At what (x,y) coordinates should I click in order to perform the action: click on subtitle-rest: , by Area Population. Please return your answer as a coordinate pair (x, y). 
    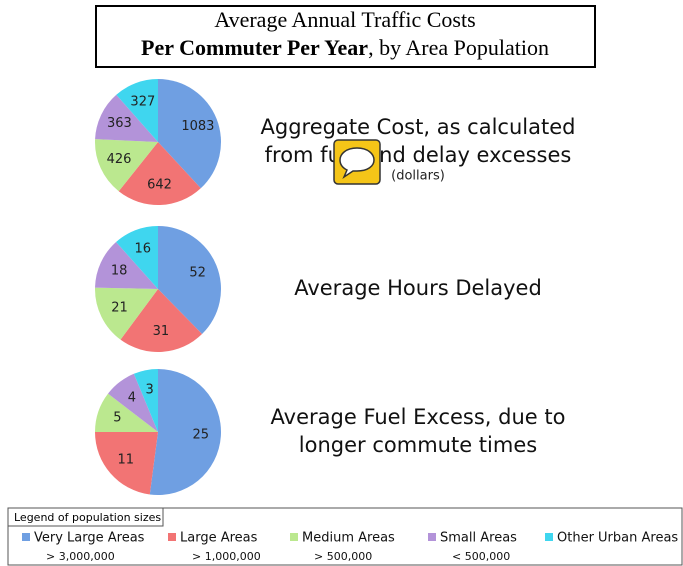
    Looking at the image, I should click on (458, 47).